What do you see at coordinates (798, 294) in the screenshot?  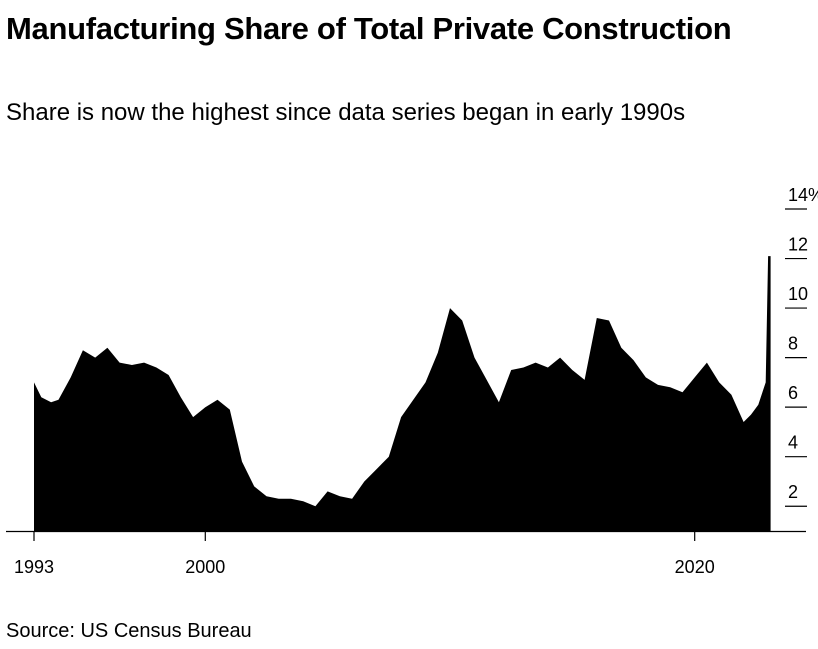 I see `y-tick-label: 10` at bounding box center [798, 294].